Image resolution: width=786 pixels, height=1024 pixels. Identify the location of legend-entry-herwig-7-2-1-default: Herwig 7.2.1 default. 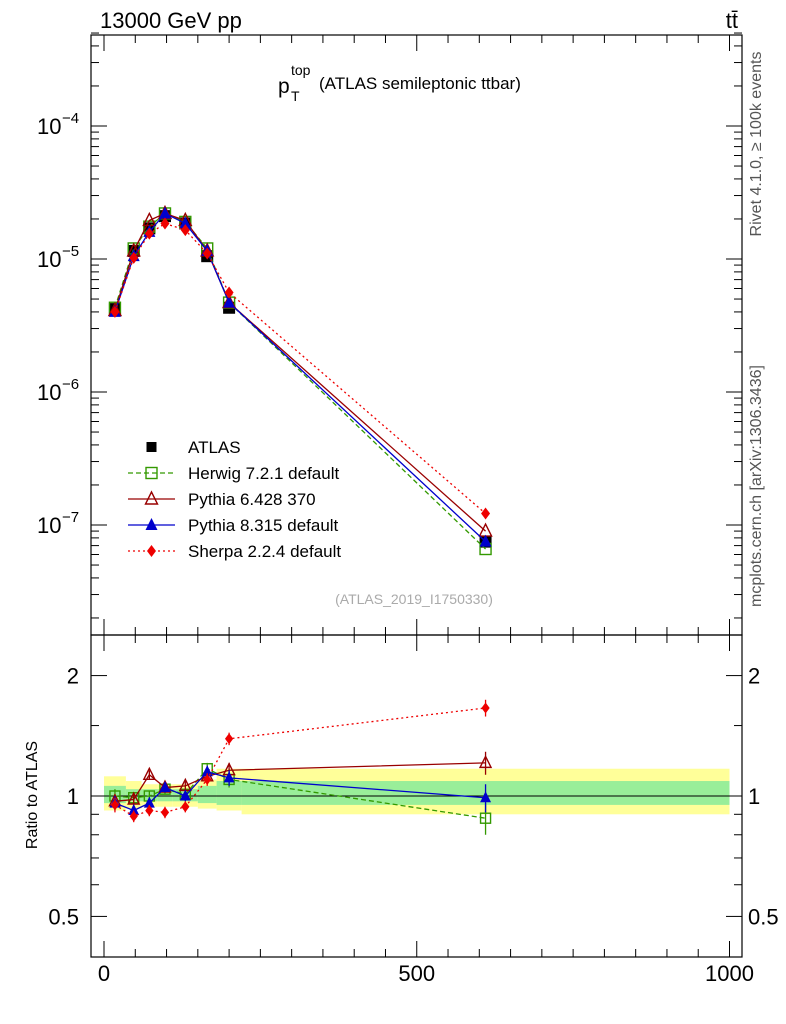
(233, 473).